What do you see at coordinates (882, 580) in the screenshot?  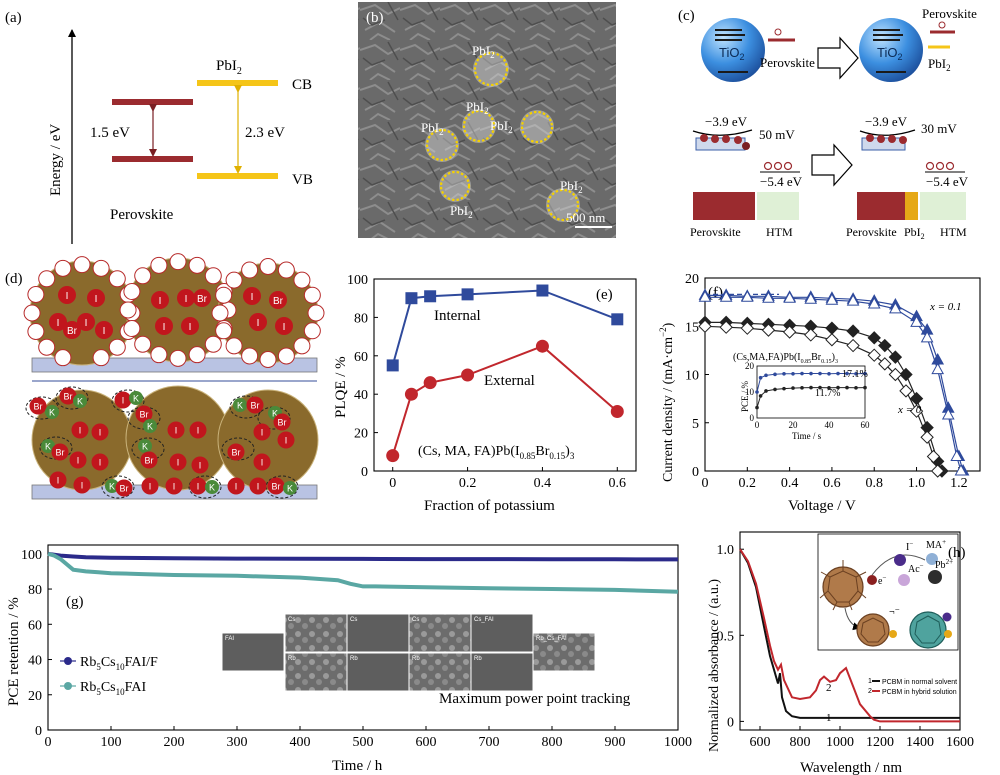 I see `electron-label: e−` at bounding box center [882, 580].